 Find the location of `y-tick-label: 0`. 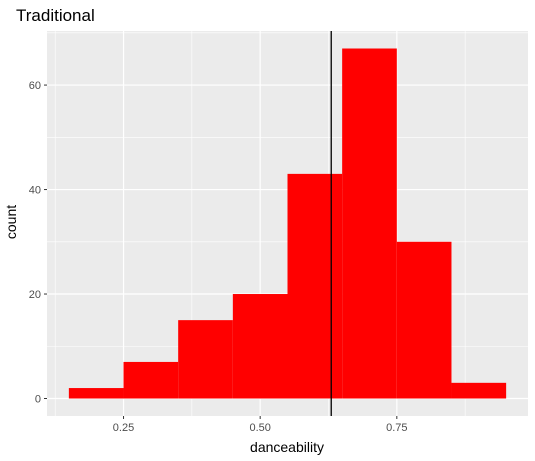

y-tick-label: 0 is located at coordinates (38, 400).